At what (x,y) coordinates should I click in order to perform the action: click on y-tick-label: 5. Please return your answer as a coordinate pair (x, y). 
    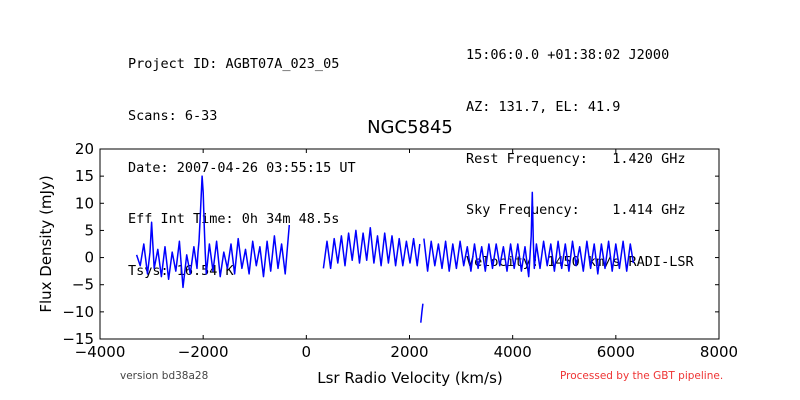
    Looking at the image, I should click on (89, 230).